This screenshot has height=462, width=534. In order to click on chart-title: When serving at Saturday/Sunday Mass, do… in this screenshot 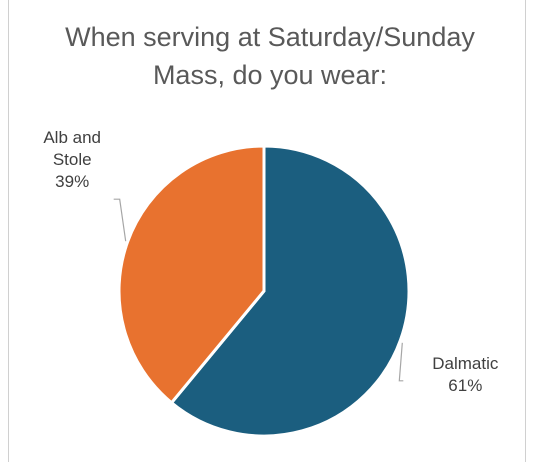, I will do `click(270, 56)`.